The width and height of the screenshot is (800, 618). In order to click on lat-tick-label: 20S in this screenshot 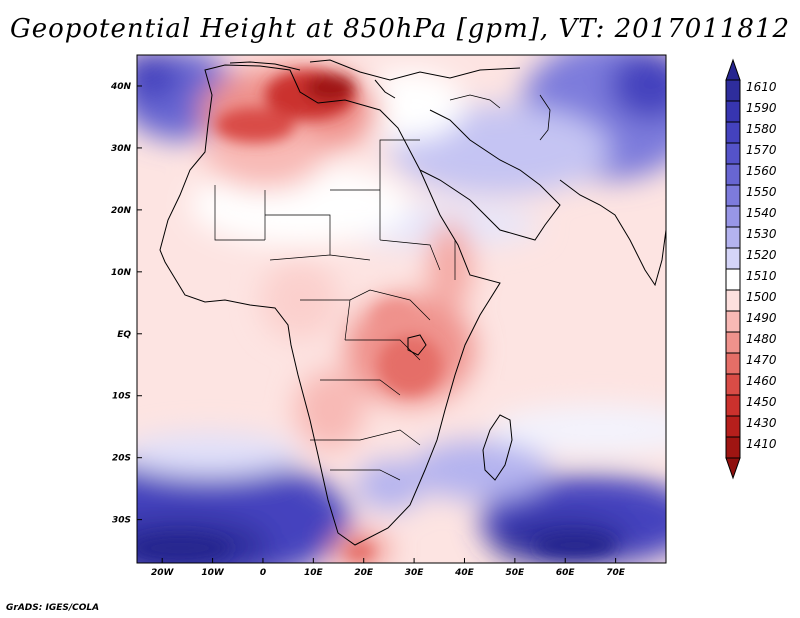, I will do `click(121, 459)`.